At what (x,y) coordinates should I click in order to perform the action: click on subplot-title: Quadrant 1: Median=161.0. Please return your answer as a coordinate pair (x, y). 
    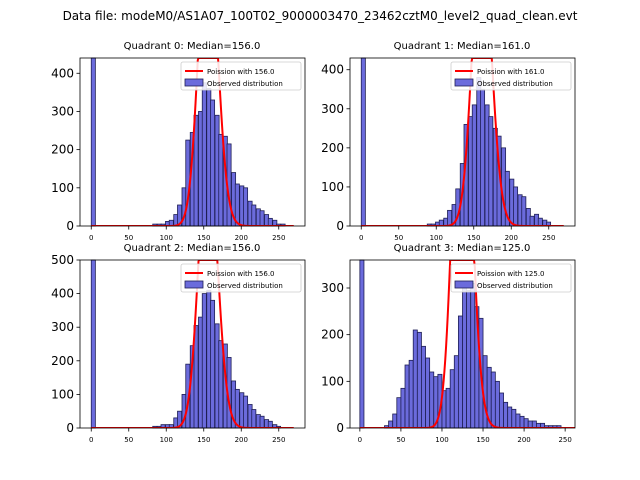
    Looking at the image, I should click on (462, 46).